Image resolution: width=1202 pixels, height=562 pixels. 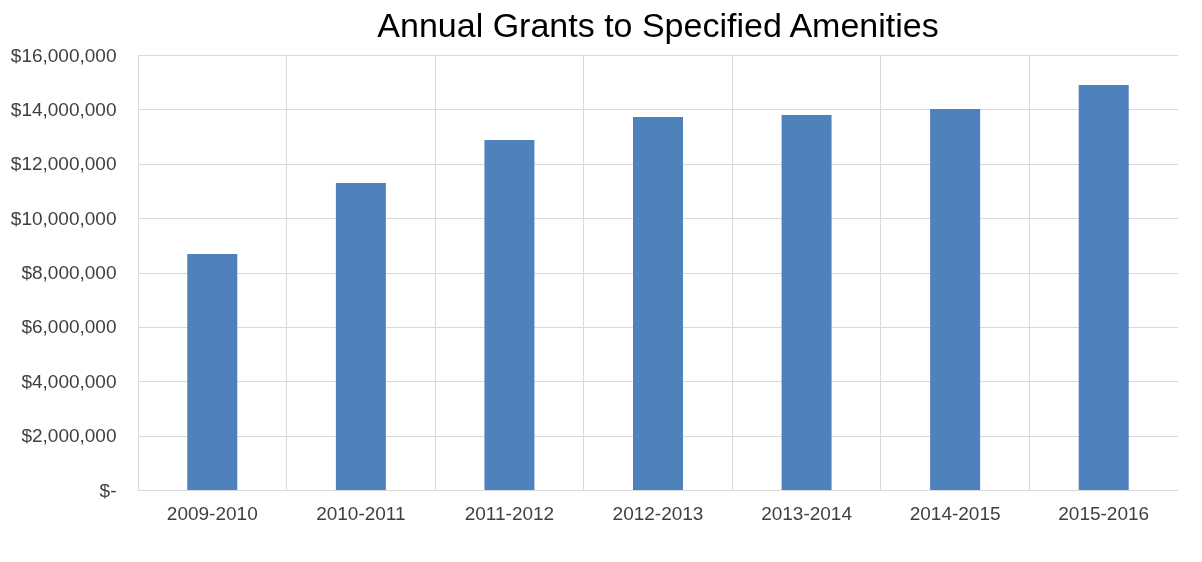 What do you see at coordinates (807, 513) in the screenshot?
I see `x-tick-label: 2013-2014` at bounding box center [807, 513].